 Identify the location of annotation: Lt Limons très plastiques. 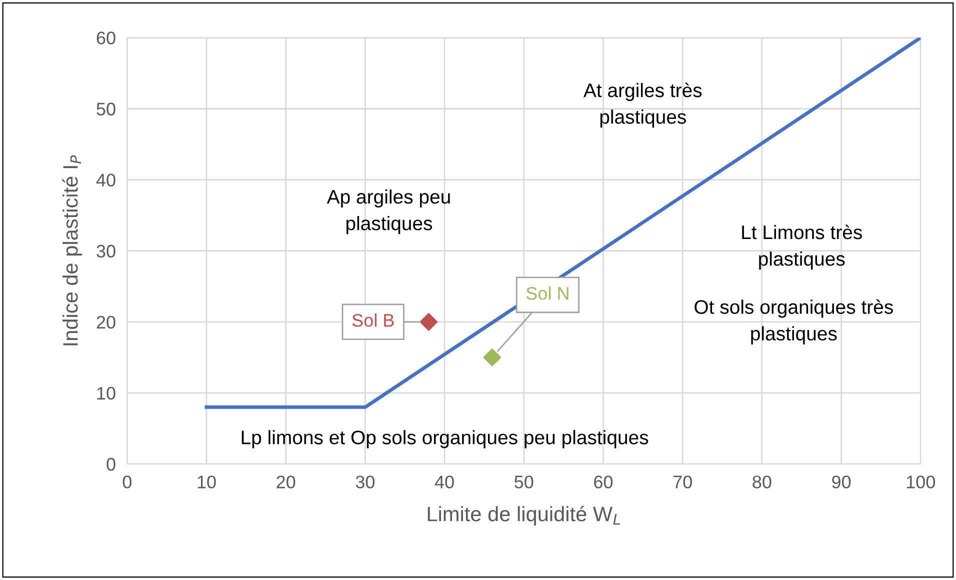
(802, 247).